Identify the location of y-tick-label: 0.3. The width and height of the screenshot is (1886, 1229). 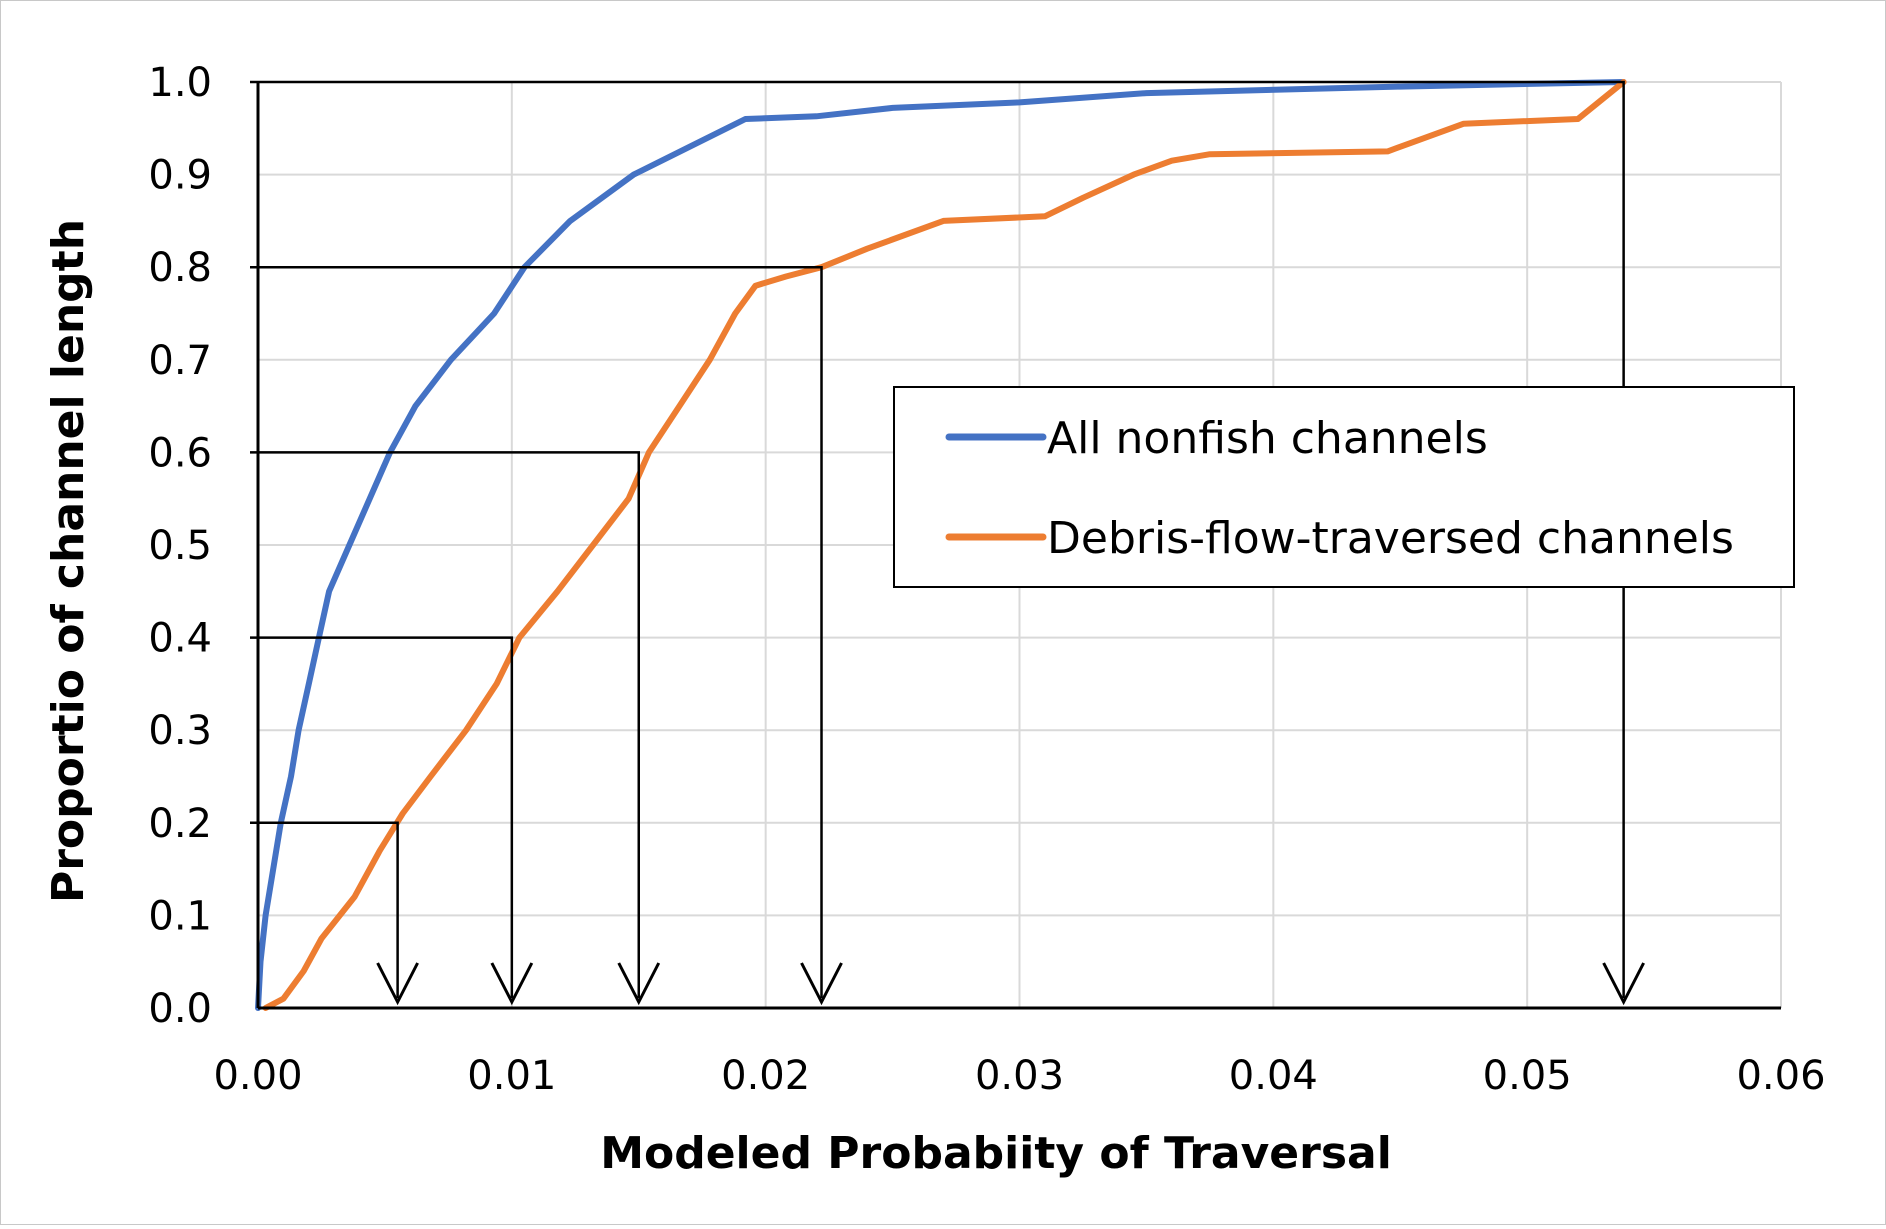
(180, 731).